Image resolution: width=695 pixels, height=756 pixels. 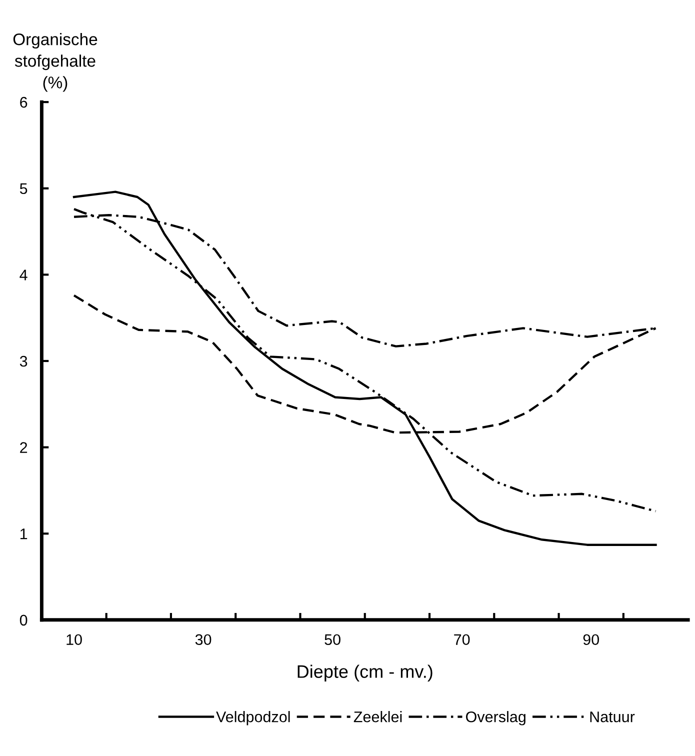 What do you see at coordinates (24, 447) in the screenshot?
I see `y-tick-label: 2` at bounding box center [24, 447].